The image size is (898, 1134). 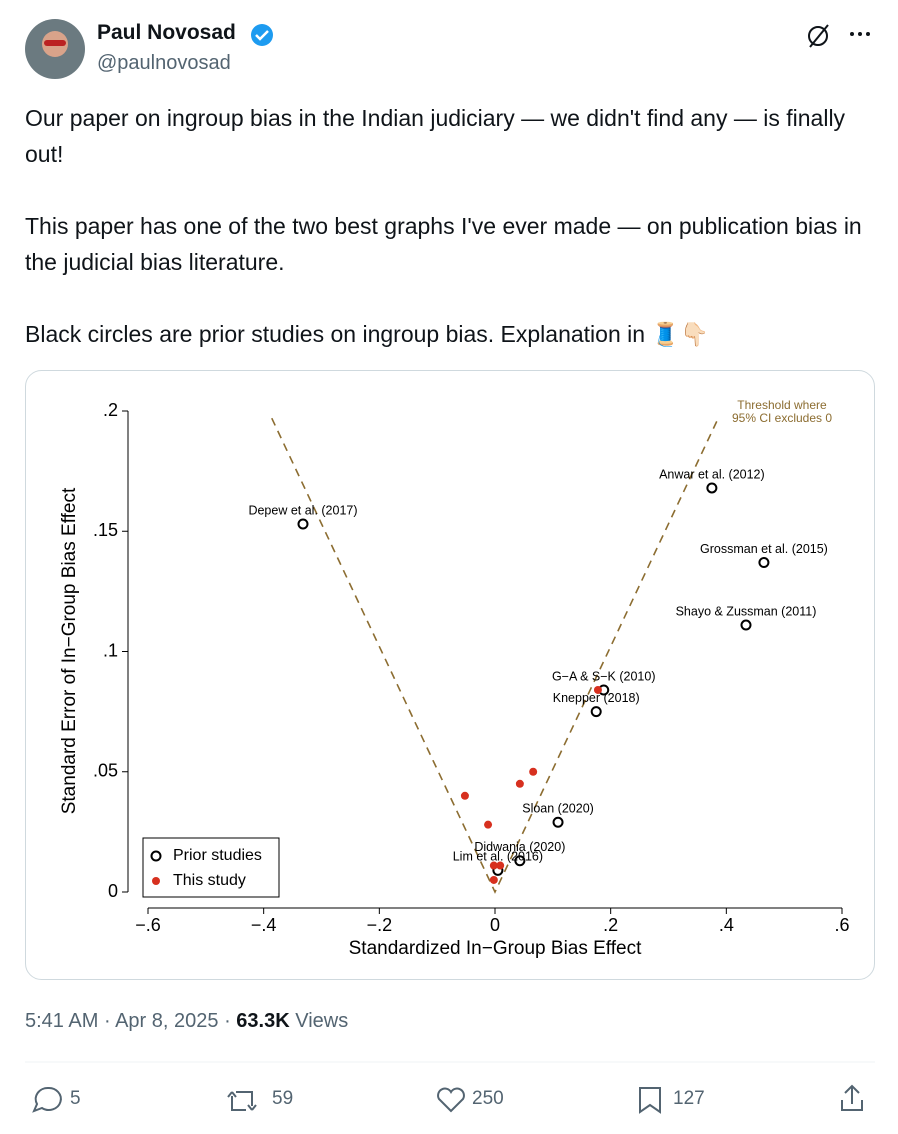 What do you see at coordinates (519, 847) in the screenshot?
I see `point-label: Didwania (2020)` at bounding box center [519, 847].